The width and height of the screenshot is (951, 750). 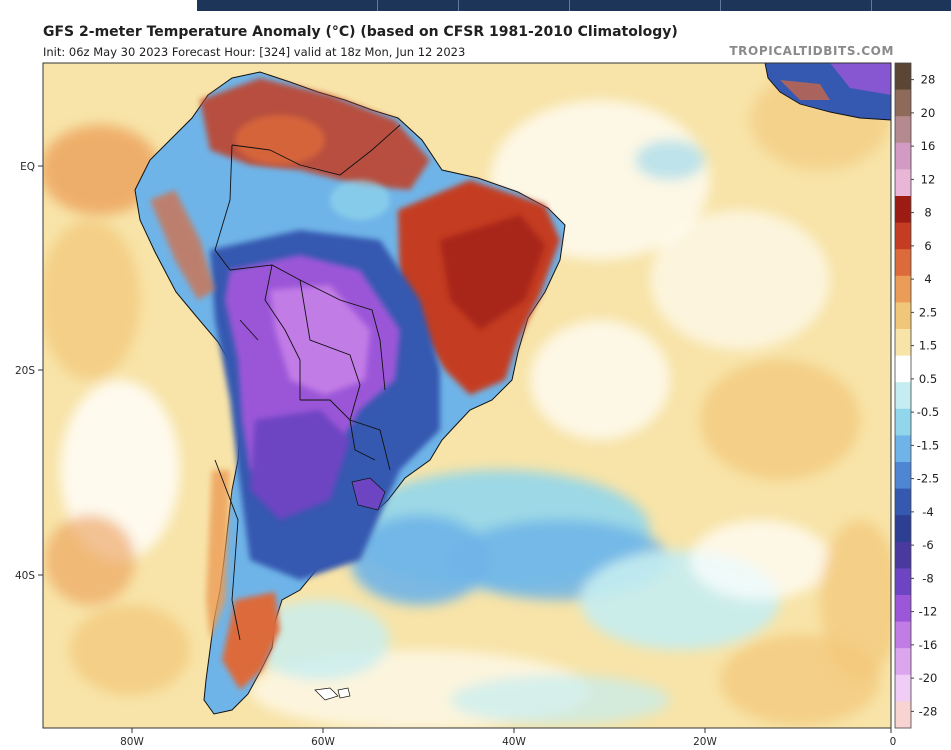 What do you see at coordinates (928, 412) in the screenshot?
I see `colorbar-label: -0.5` at bounding box center [928, 412].